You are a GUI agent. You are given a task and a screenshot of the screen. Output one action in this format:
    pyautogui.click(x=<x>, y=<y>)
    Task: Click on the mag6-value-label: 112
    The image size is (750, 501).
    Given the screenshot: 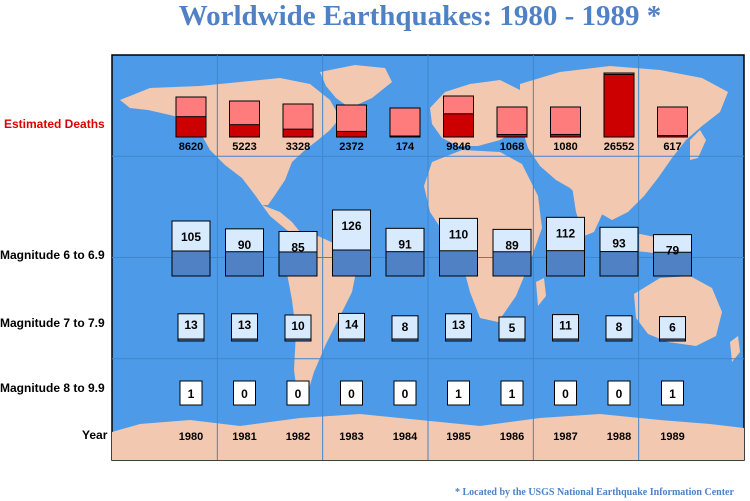 What is the action you would take?
    pyautogui.click(x=566, y=233)
    